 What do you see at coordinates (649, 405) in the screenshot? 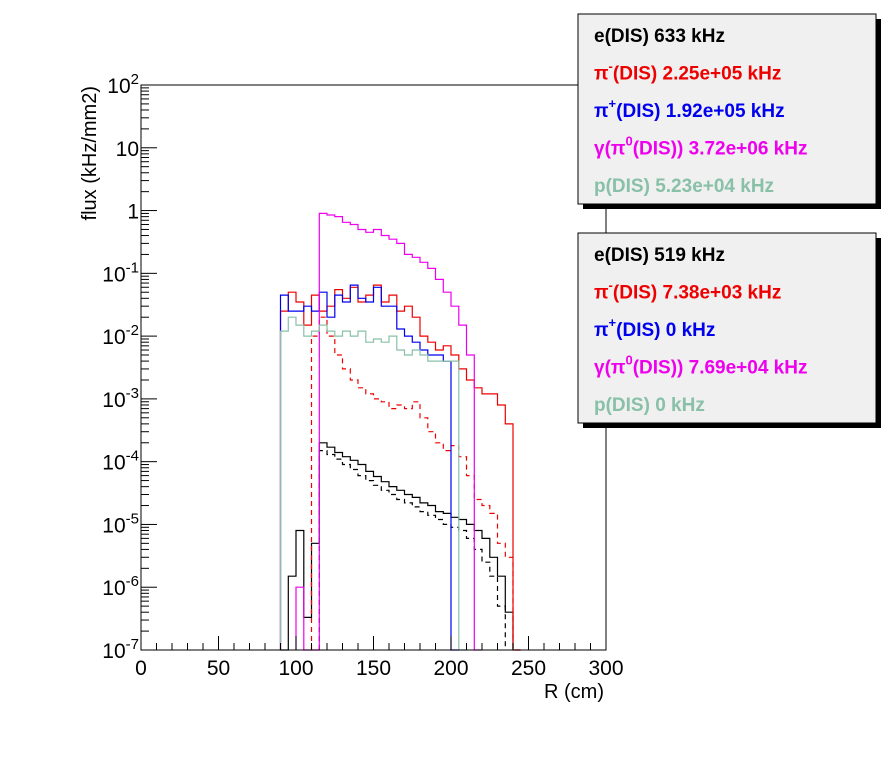
I see `legend-entry: p(DIS) 0 kHz` at bounding box center [649, 405].